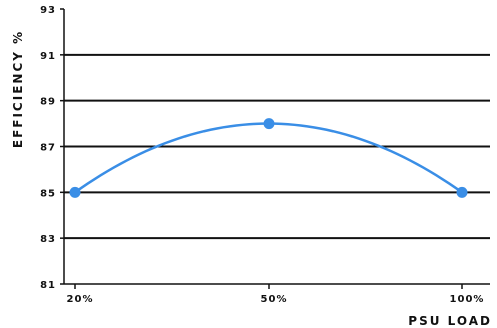 Image resolution: width=497 pixels, height=328 pixels. What do you see at coordinates (48, 56) in the screenshot?
I see `y-tick-label: 91` at bounding box center [48, 56].